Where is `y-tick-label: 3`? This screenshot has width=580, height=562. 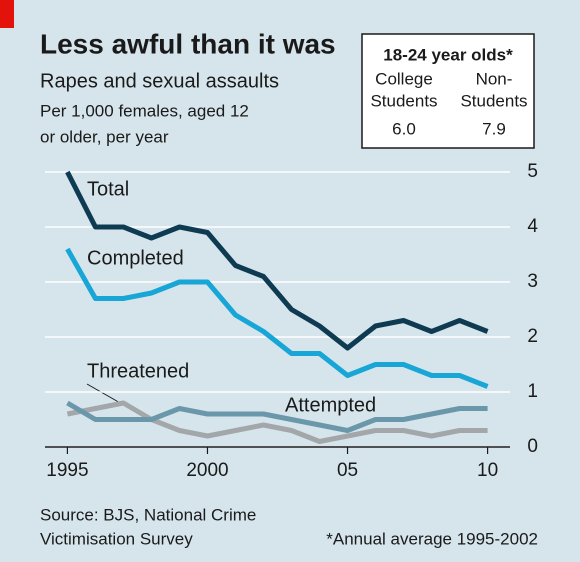
y-tick-label: 3 is located at coordinates (532, 281).